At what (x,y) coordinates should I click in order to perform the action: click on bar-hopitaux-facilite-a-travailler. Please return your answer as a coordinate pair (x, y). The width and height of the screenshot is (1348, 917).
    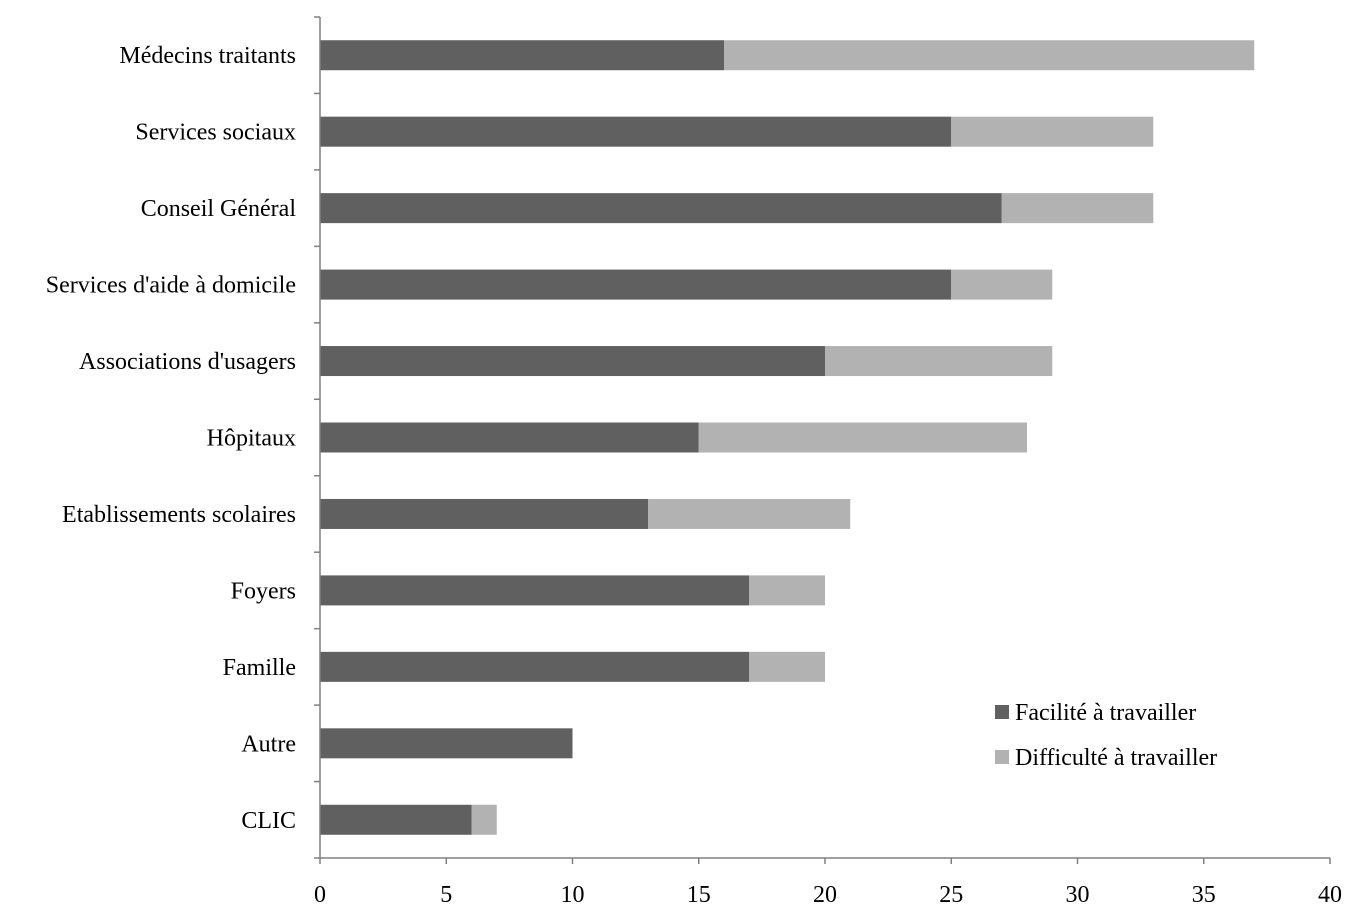
    Looking at the image, I should click on (509, 437).